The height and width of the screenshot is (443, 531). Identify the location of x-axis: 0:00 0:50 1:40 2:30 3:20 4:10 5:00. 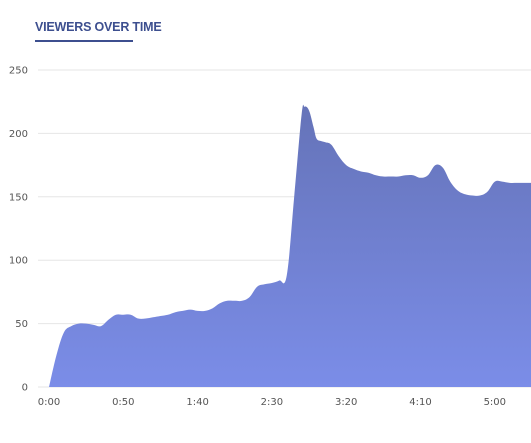
(272, 402).